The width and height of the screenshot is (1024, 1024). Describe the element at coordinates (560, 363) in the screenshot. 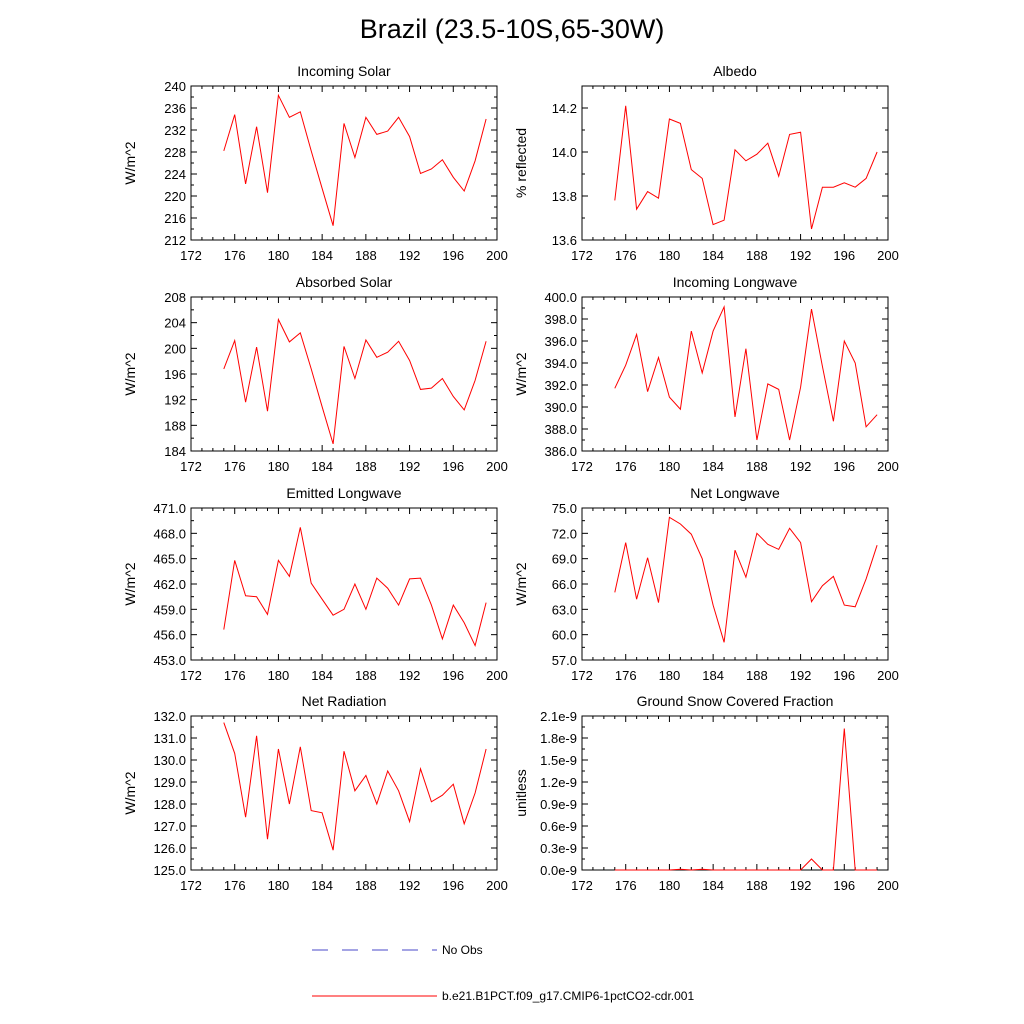

I see `y-tick-label: 394.0` at that location.